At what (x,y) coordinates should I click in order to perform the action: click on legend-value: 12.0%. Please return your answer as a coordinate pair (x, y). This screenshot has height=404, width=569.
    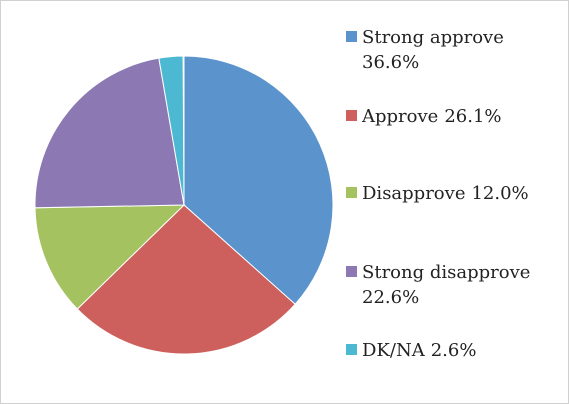
    Looking at the image, I should click on (499, 193).